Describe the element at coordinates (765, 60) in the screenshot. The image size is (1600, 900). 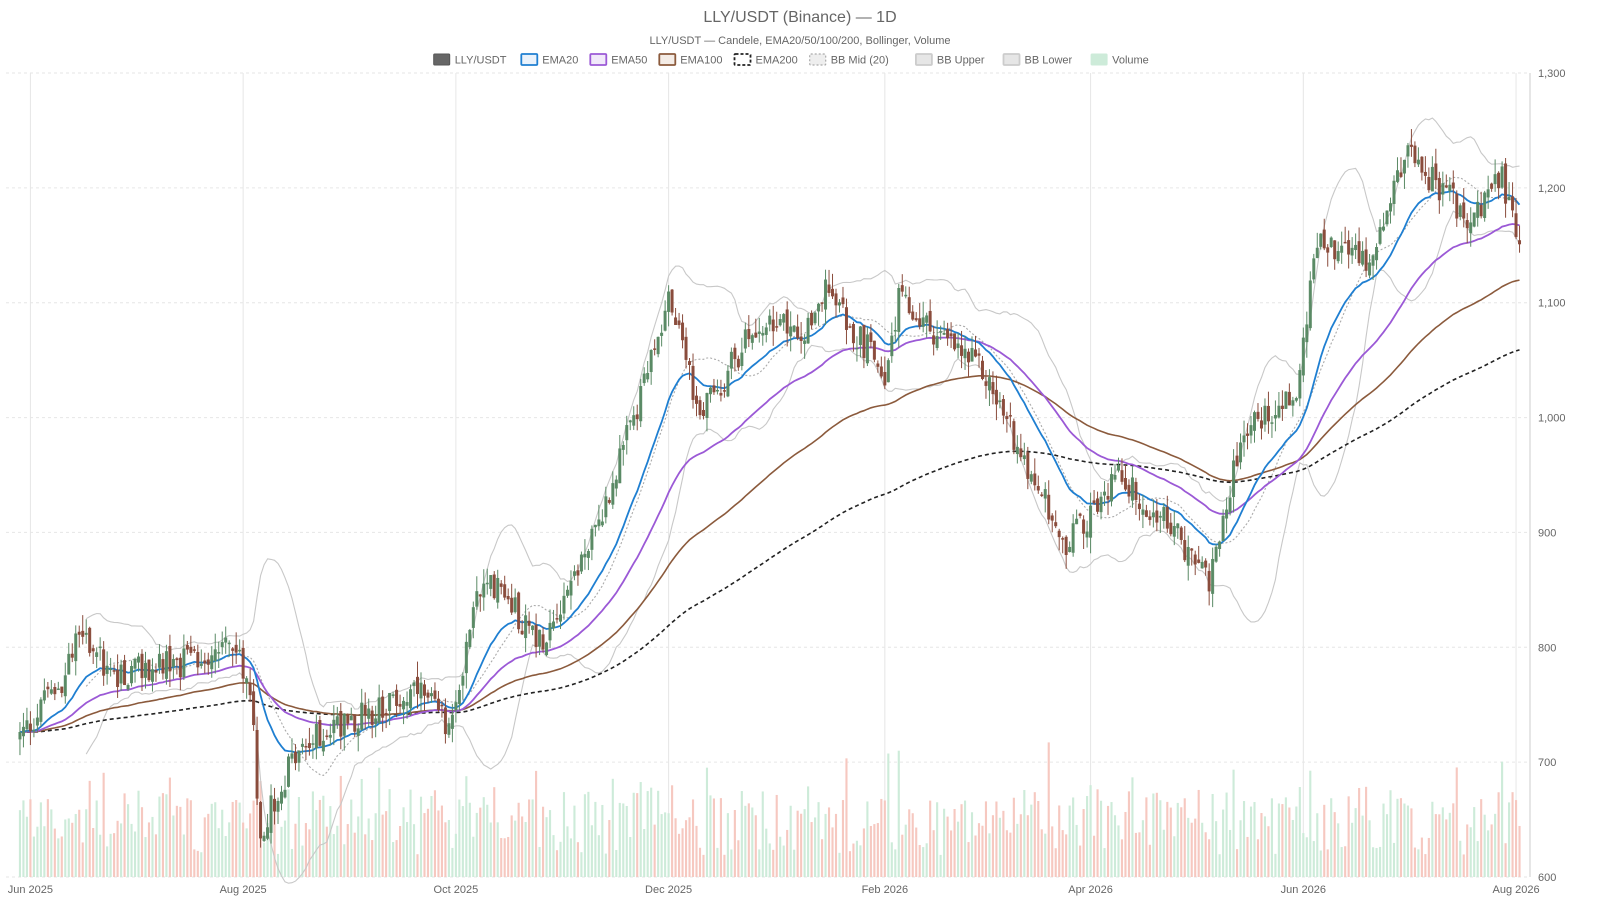
I see `legend-item: EMA200` at that location.